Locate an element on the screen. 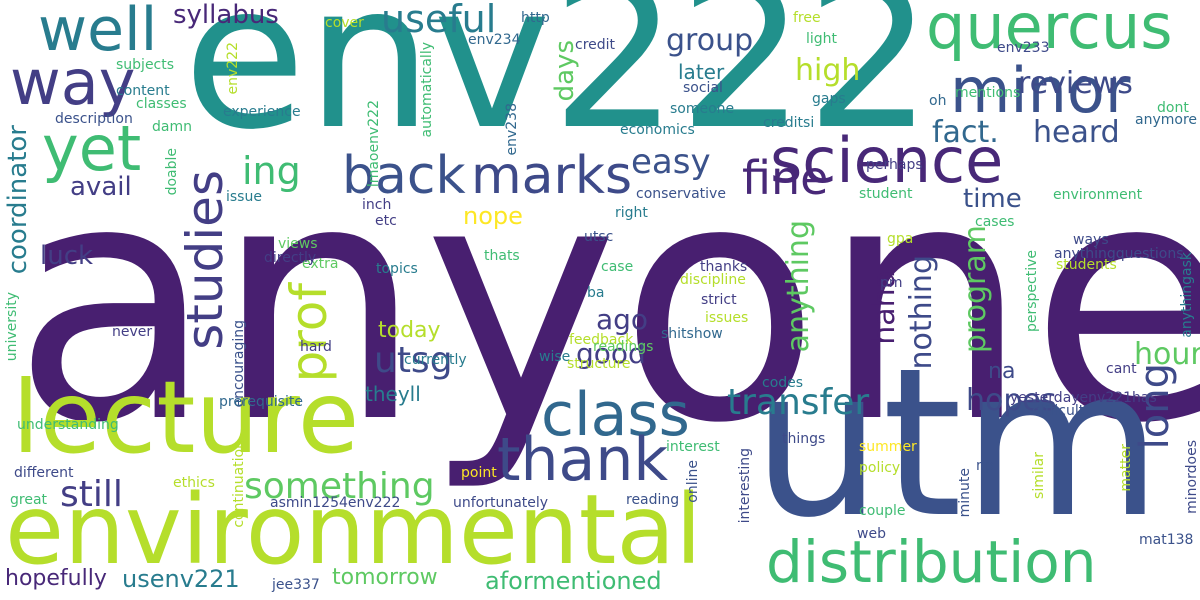 This screenshot has width=1200, height=600. word: reviews is located at coordinates (1075, 83).